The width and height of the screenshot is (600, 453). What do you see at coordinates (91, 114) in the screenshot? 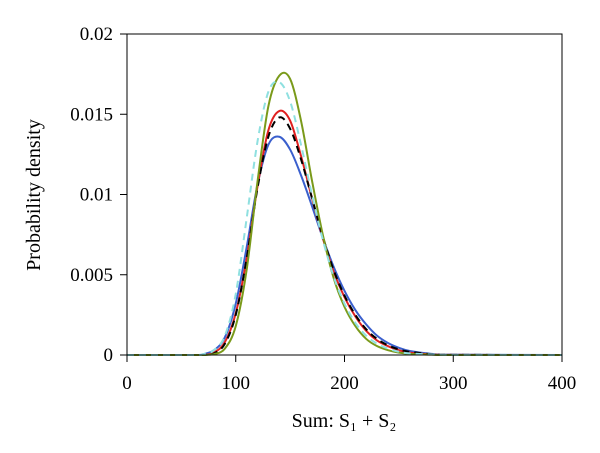
I see `y-tick-label: 0.015` at bounding box center [91, 114].